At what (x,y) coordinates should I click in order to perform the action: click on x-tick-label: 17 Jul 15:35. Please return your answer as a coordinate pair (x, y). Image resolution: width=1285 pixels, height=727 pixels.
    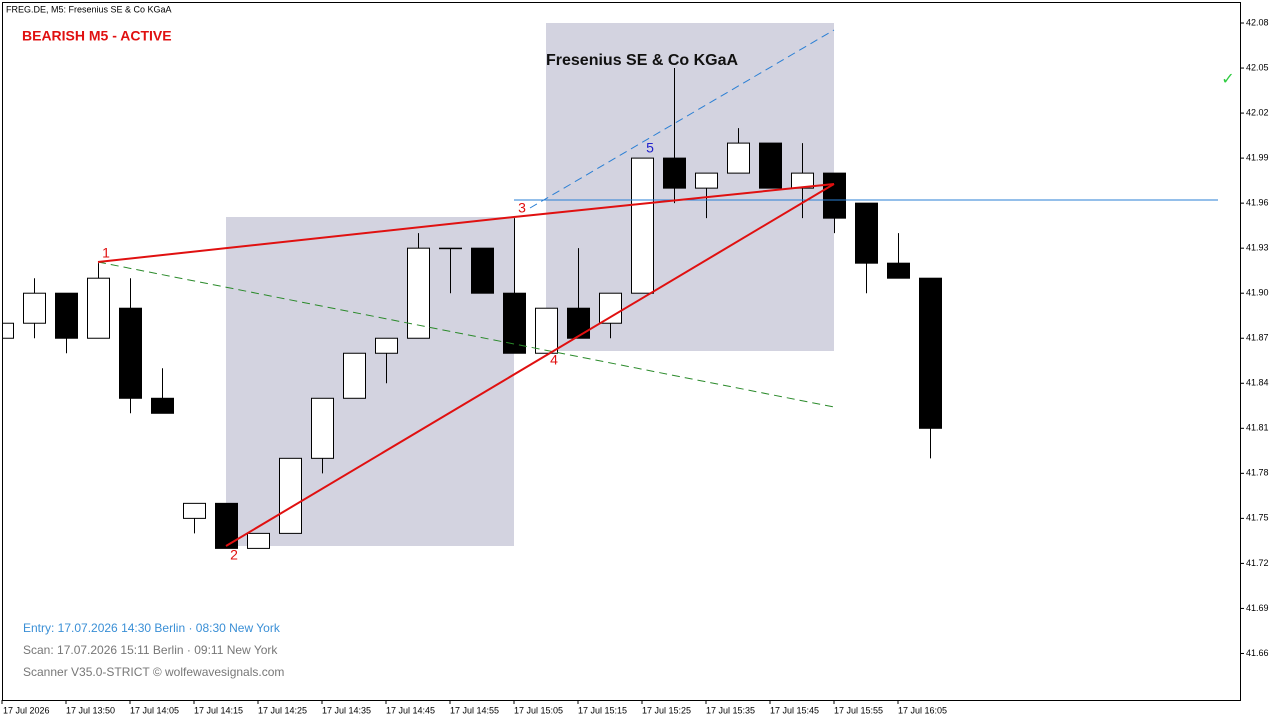
    Looking at the image, I should click on (730, 710).